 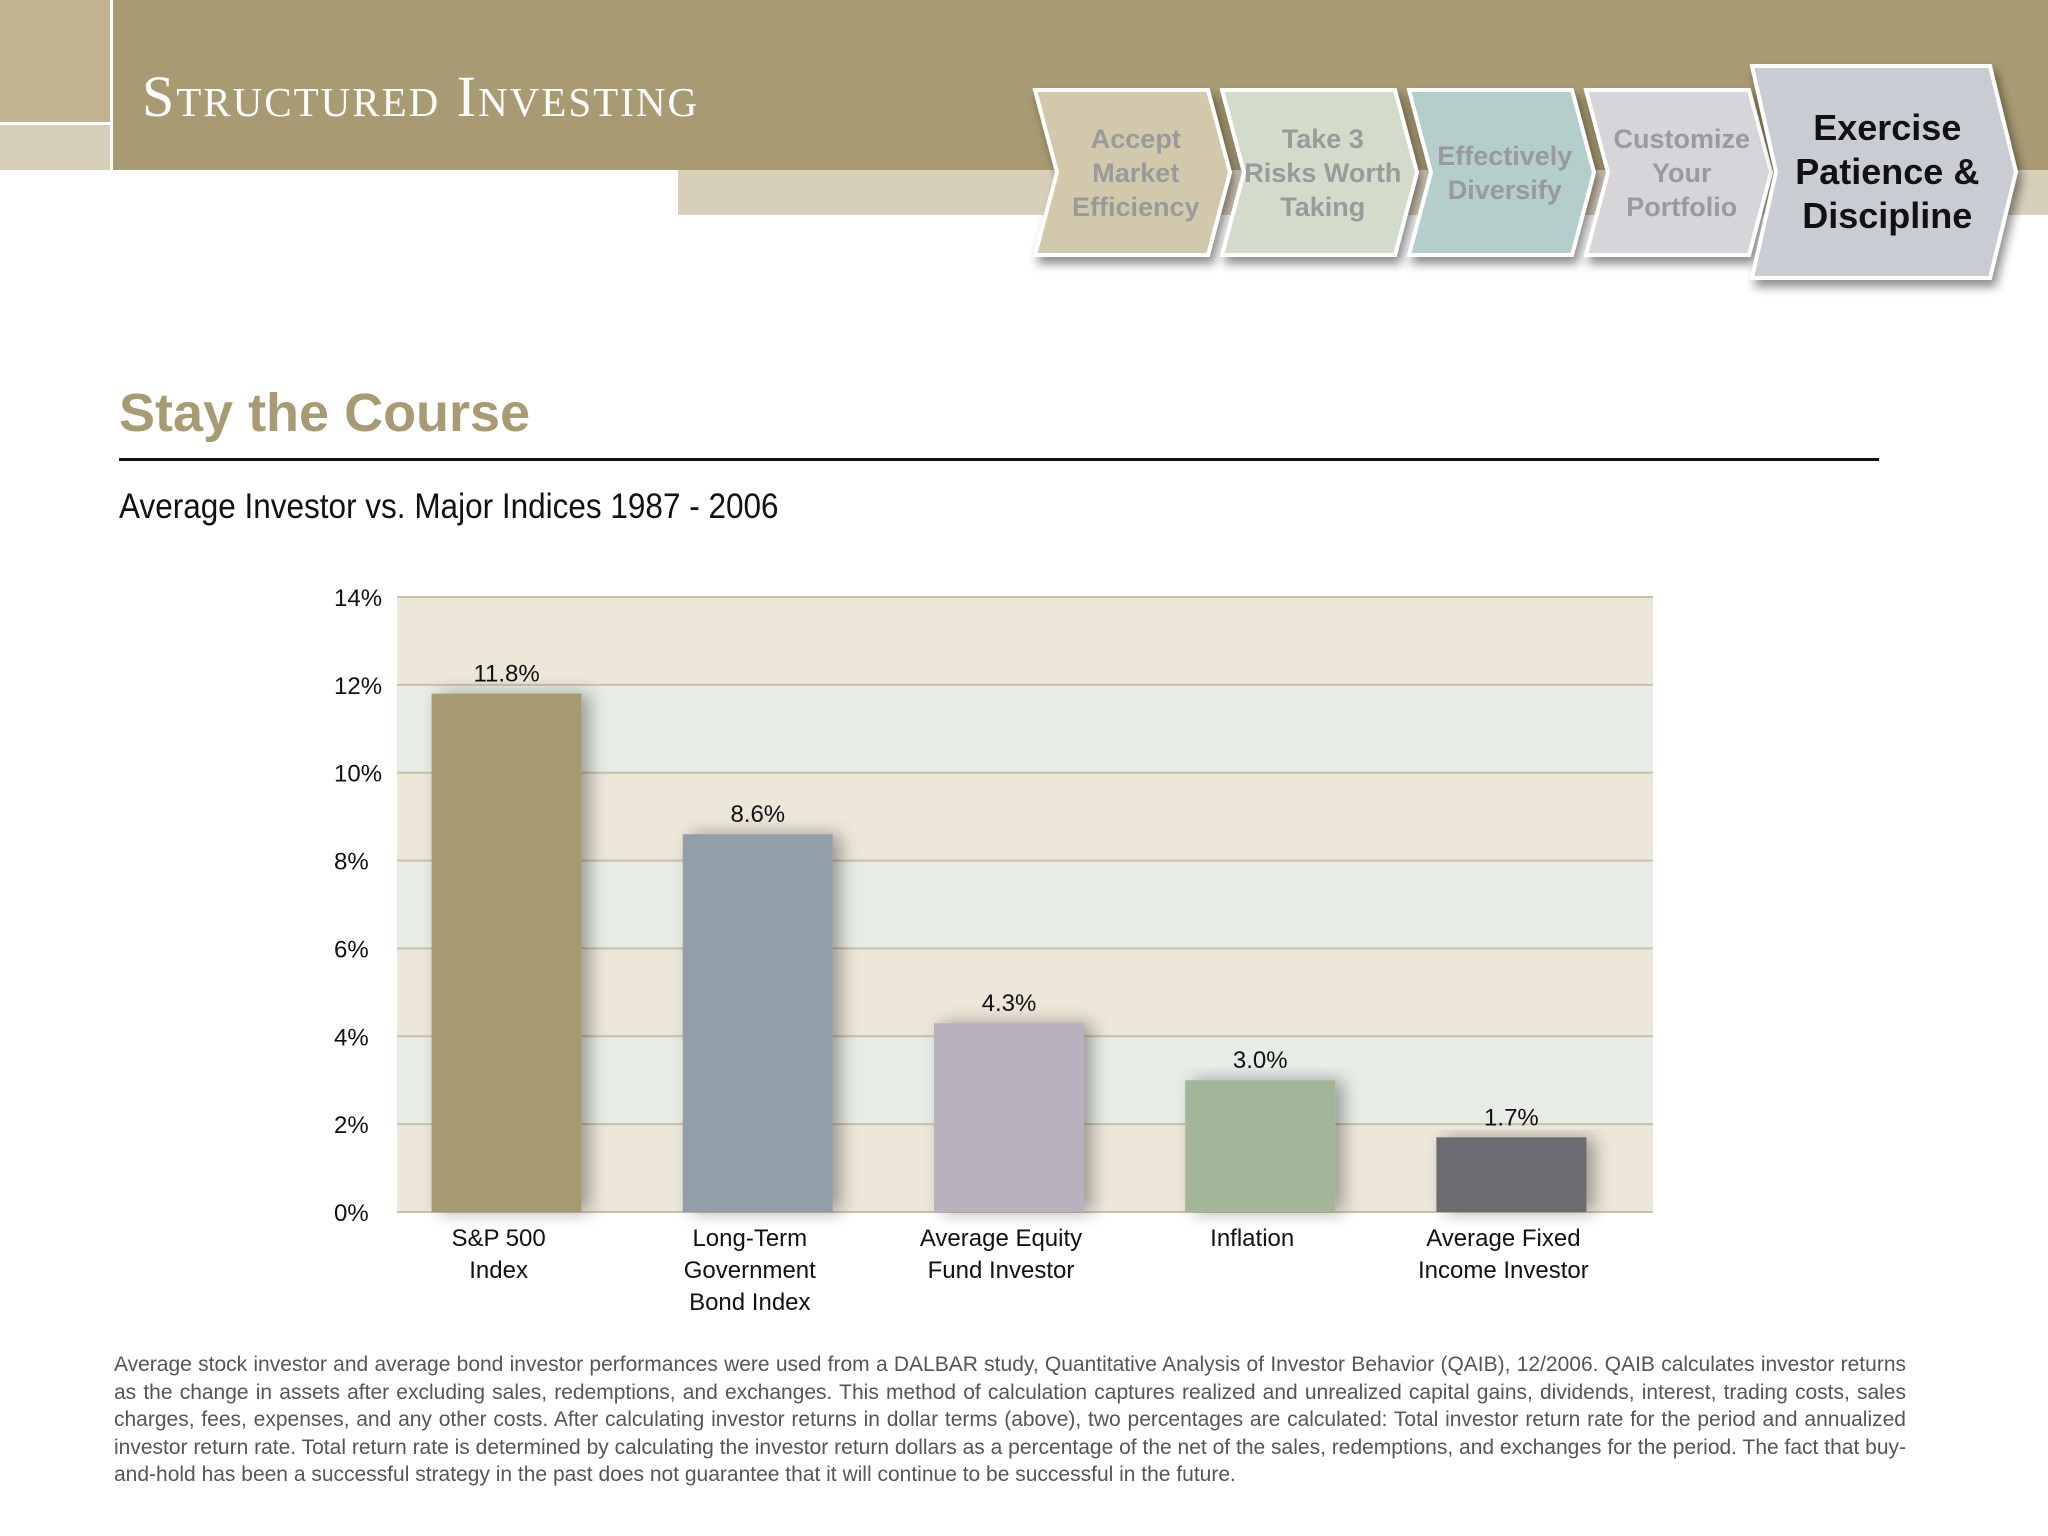 What do you see at coordinates (351, 1213) in the screenshot?
I see `y-tick-label: 0%` at bounding box center [351, 1213].